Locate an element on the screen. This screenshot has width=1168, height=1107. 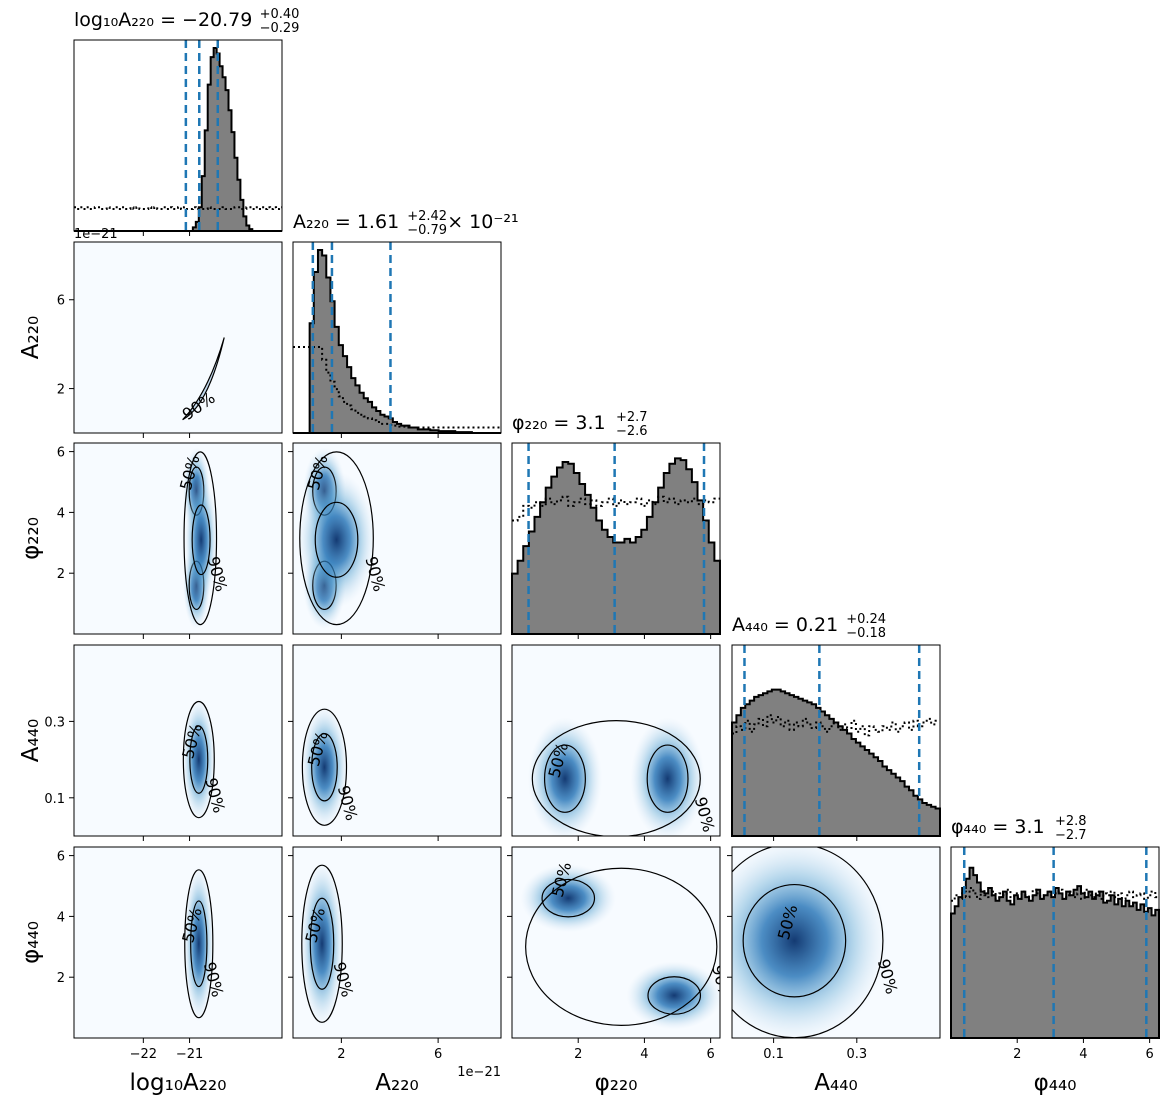
panel-title: φ₂₂₀ = 3.1 is located at coordinates (559, 423).